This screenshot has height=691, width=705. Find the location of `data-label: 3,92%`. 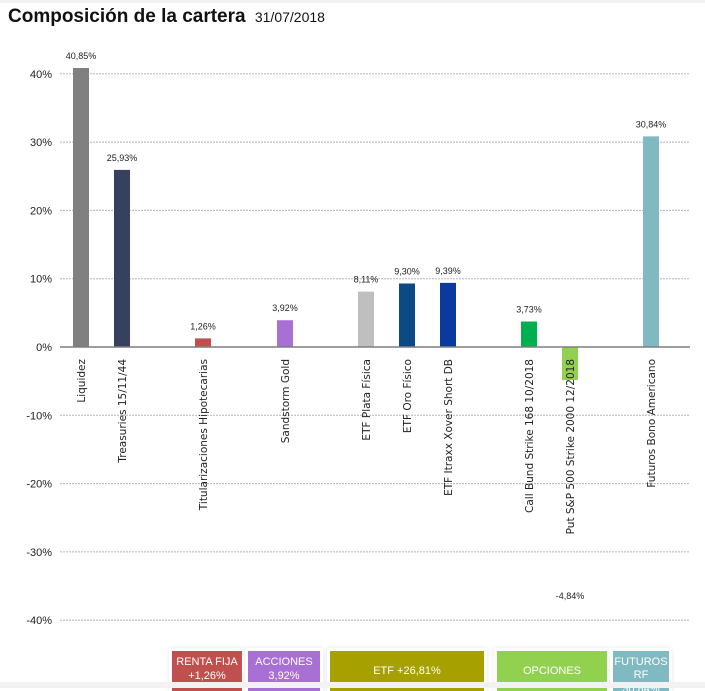

data-label: 3,92% is located at coordinates (285, 308).